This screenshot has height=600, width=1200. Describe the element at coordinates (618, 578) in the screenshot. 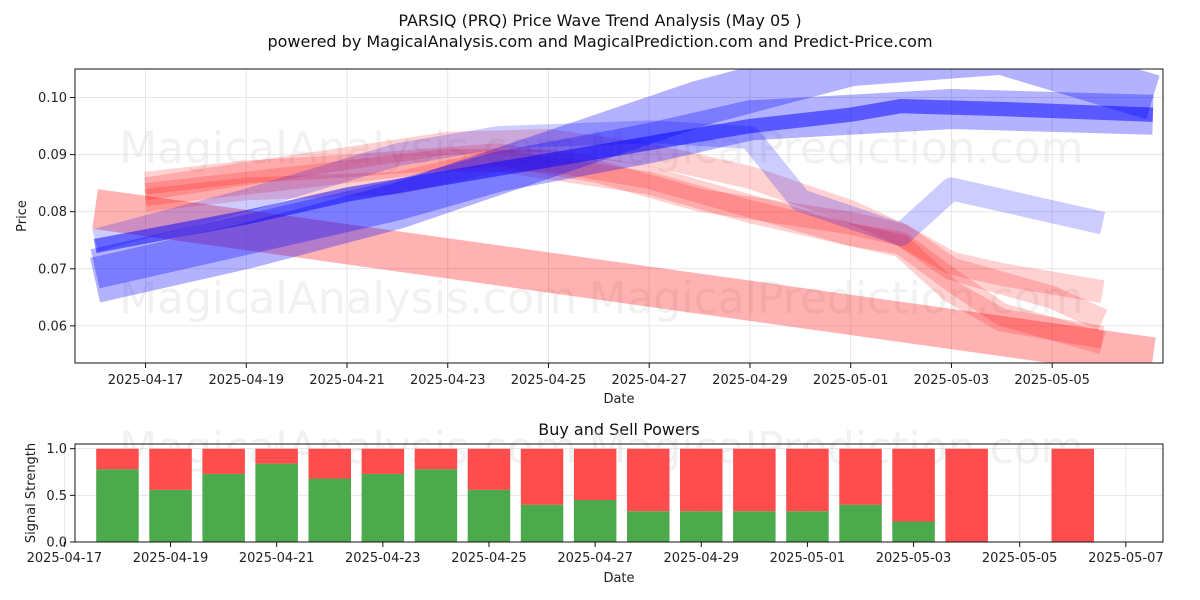

I see `signal-x-axis-title: Date` at that location.